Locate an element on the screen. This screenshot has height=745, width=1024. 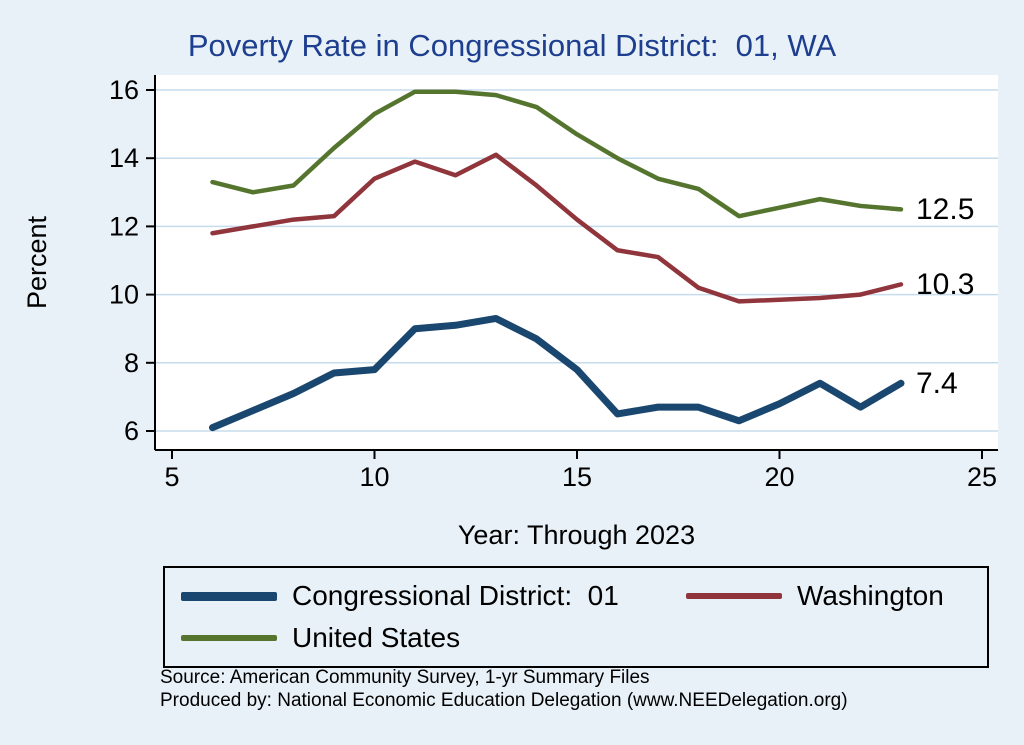
y-tick-label-8: 8 is located at coordinates (131, 363).